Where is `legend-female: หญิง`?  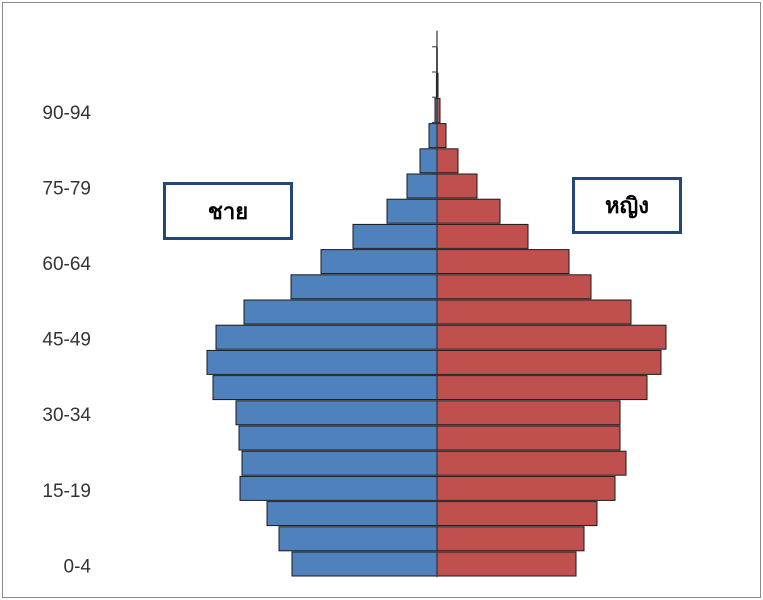 legend-female: หญิง is located at coordinates (627, 205).